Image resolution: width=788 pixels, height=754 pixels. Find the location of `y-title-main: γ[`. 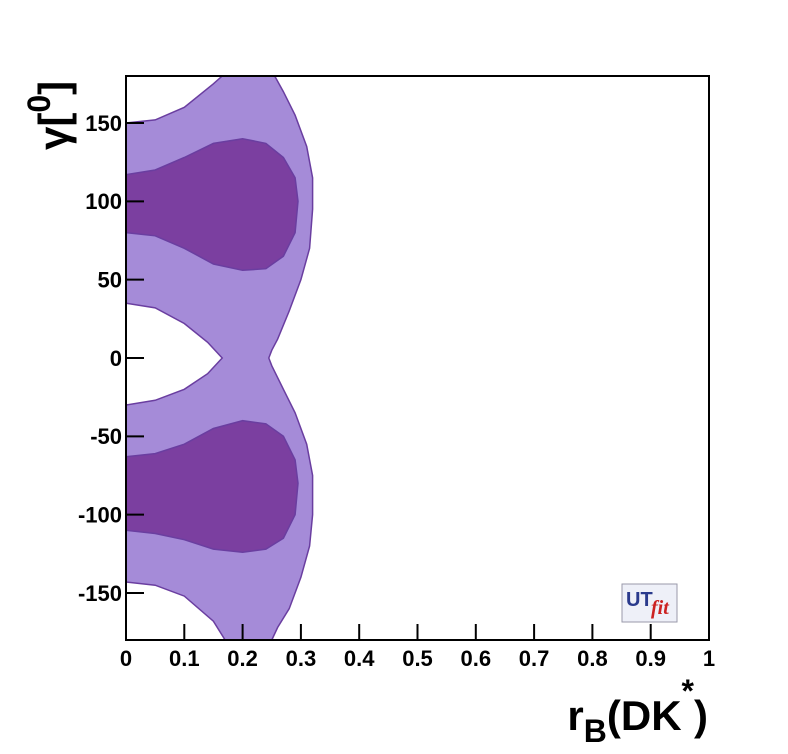

y-title-main: γ[ is located at coordinates (53, 131).